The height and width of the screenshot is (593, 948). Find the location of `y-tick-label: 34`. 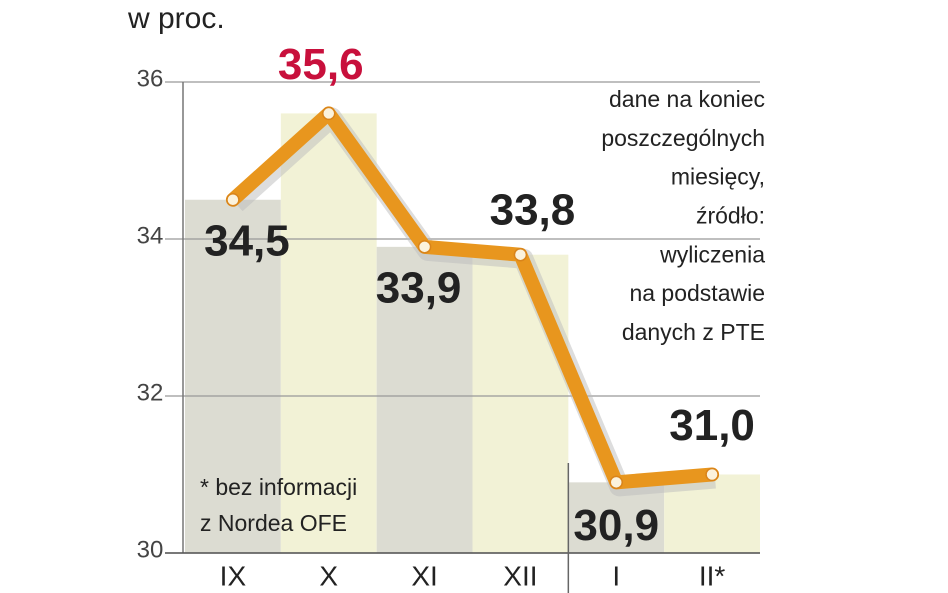

y-tick-label: 34 is located at coordinates (150, 235).